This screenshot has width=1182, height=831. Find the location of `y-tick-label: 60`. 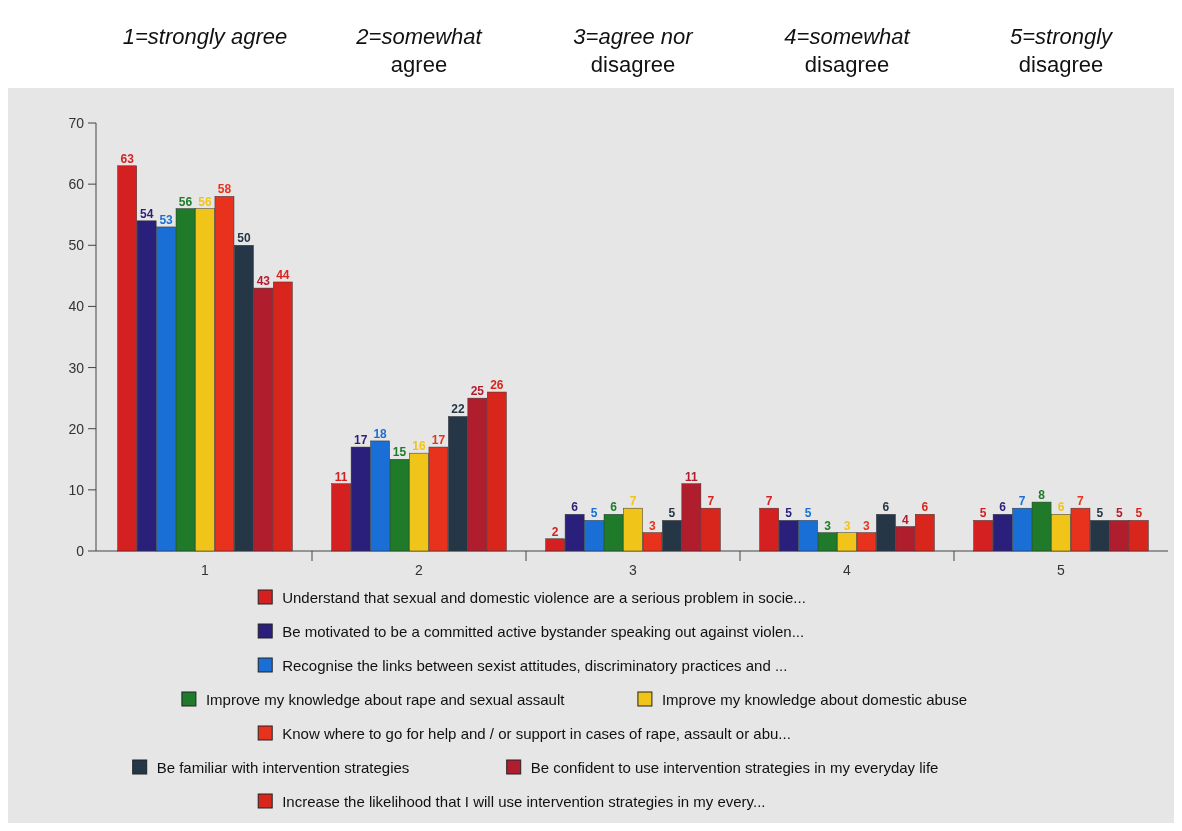

y-tick-label: 60 is located at coordinates (76, 184).